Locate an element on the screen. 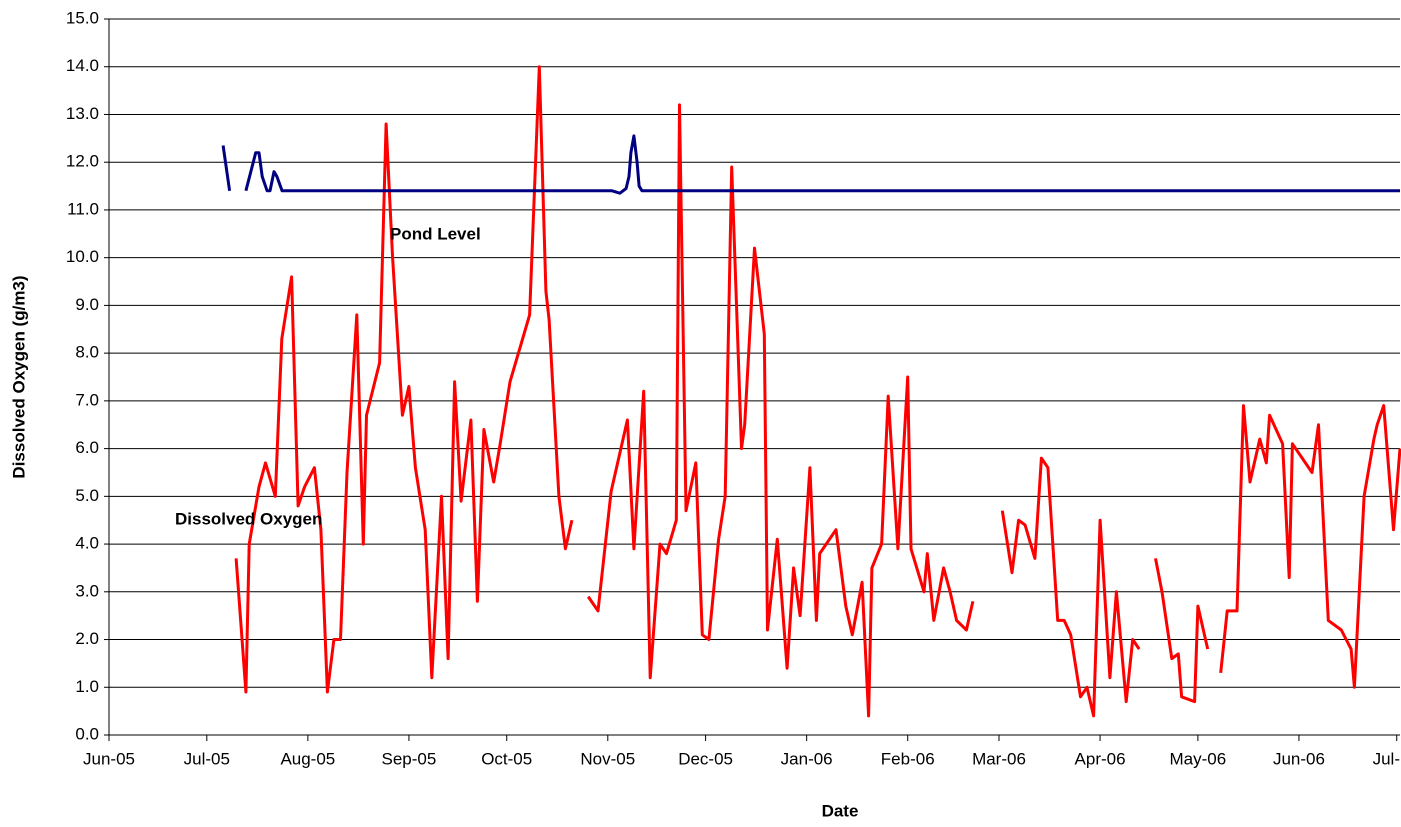 Image resolution: width=1401 pixels, height=827 pixels. y-tick-label: 14.0 is located at coordinates (82, 65).